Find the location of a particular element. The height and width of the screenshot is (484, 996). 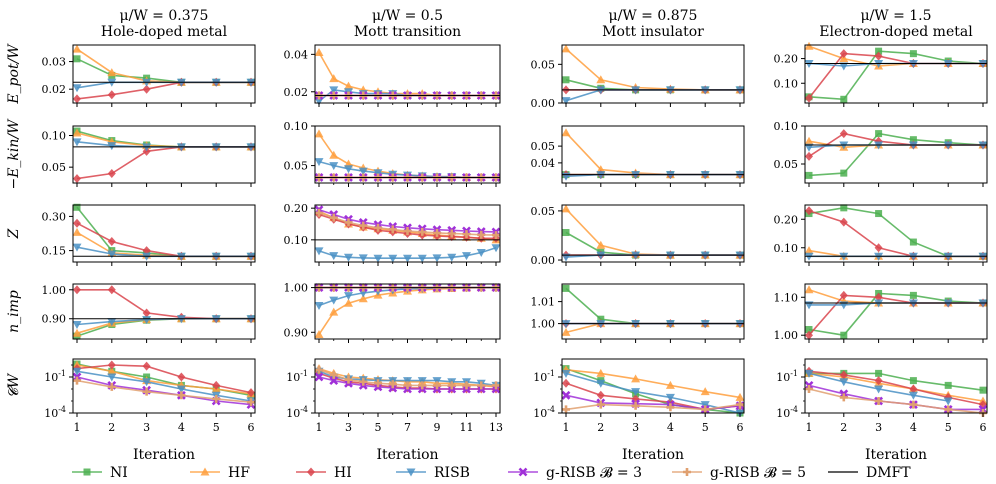

legend-label: HI is located at coordinates (343, 473).